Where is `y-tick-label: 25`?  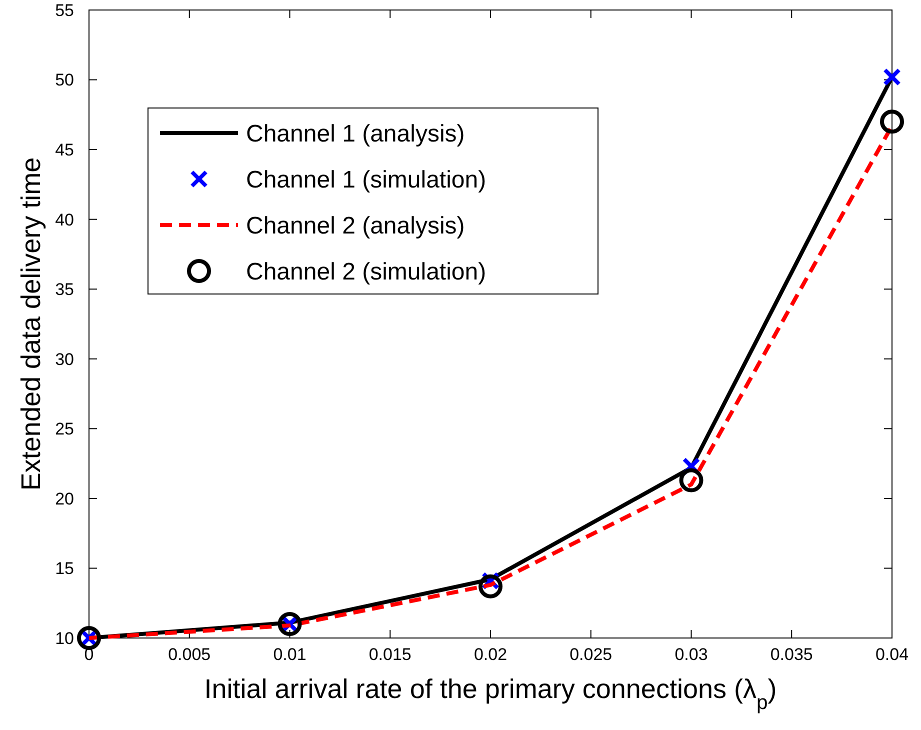
y-tick-label: 25 is located at coordinates (64, 429).